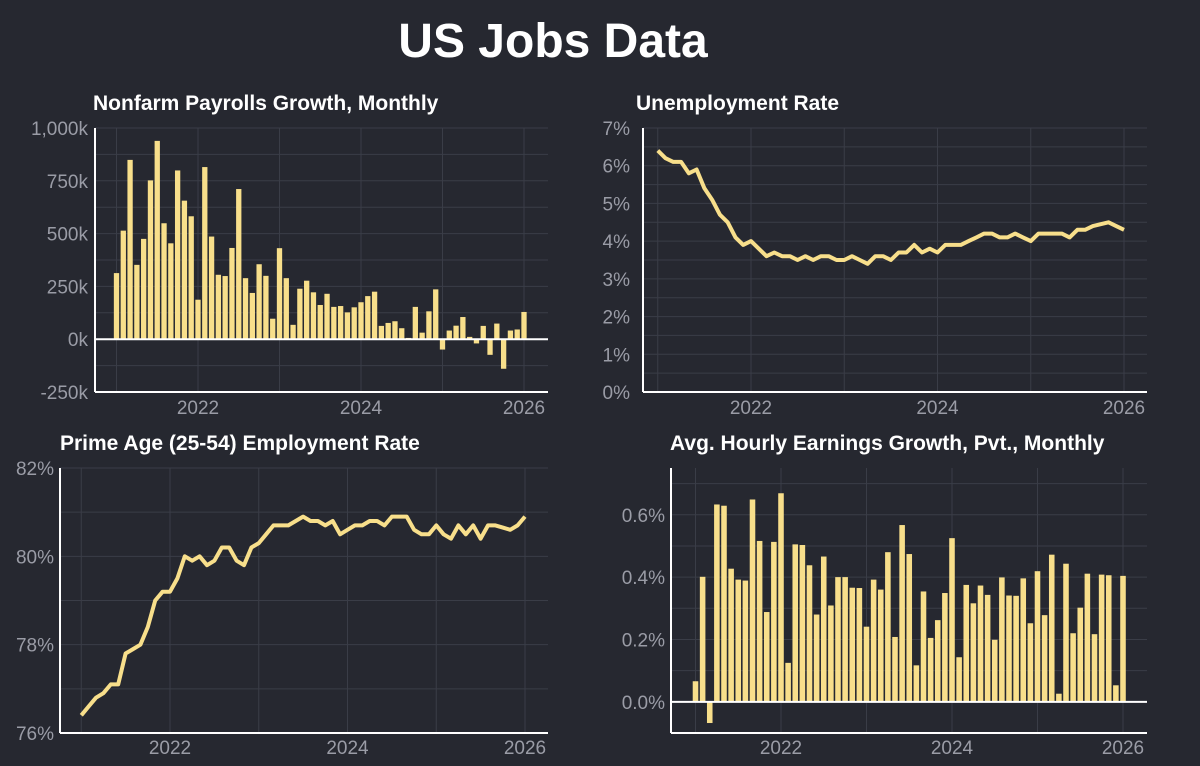 The width and height of the screenshot is (1200, 766). Describe the element at coordinates (643, 516) in the screenshot. I see `y-tick-label: 0.6%` at that location.